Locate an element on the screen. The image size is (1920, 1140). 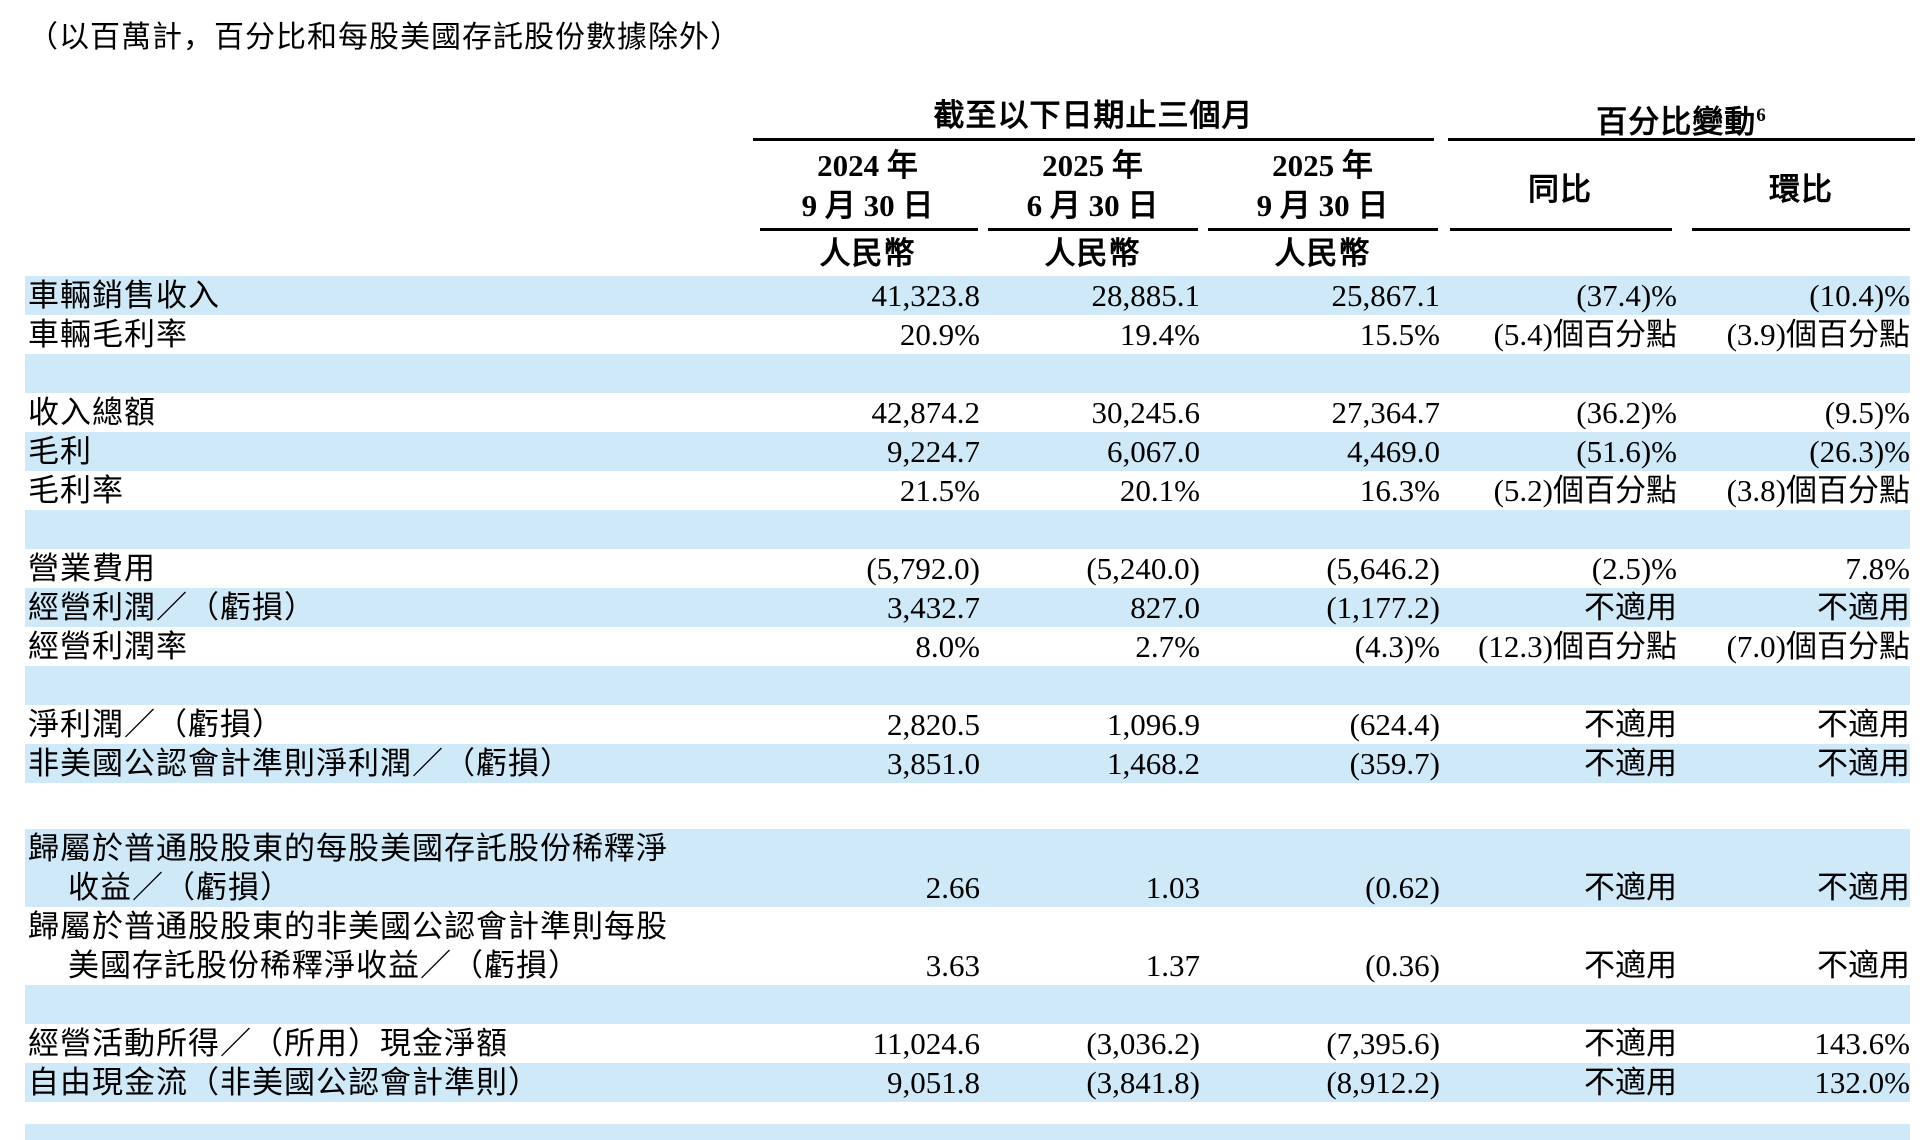
row-label: 收入總額 is located at coordinates (92, 412).